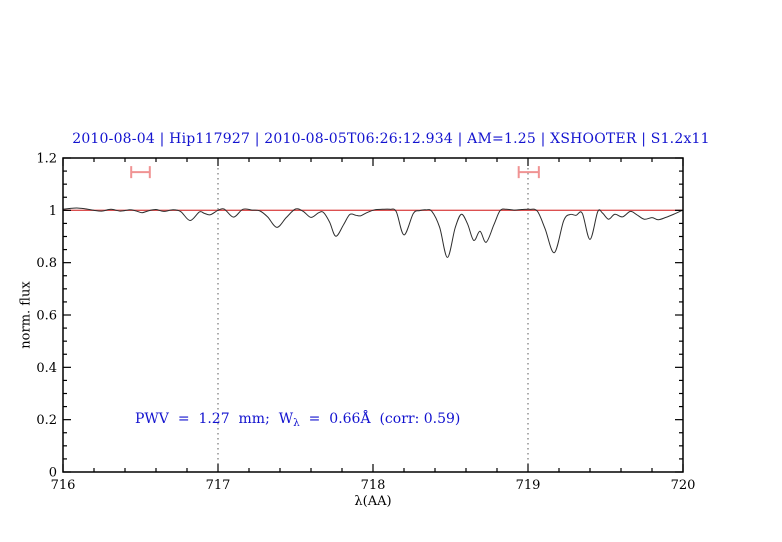 Image resolution: width=782 pixels, height=542 pixels. What do you see at coordinates (53, 211) in the screenshot?
I see `y-tick-label-1: 1` at bounding box center [53, 211].